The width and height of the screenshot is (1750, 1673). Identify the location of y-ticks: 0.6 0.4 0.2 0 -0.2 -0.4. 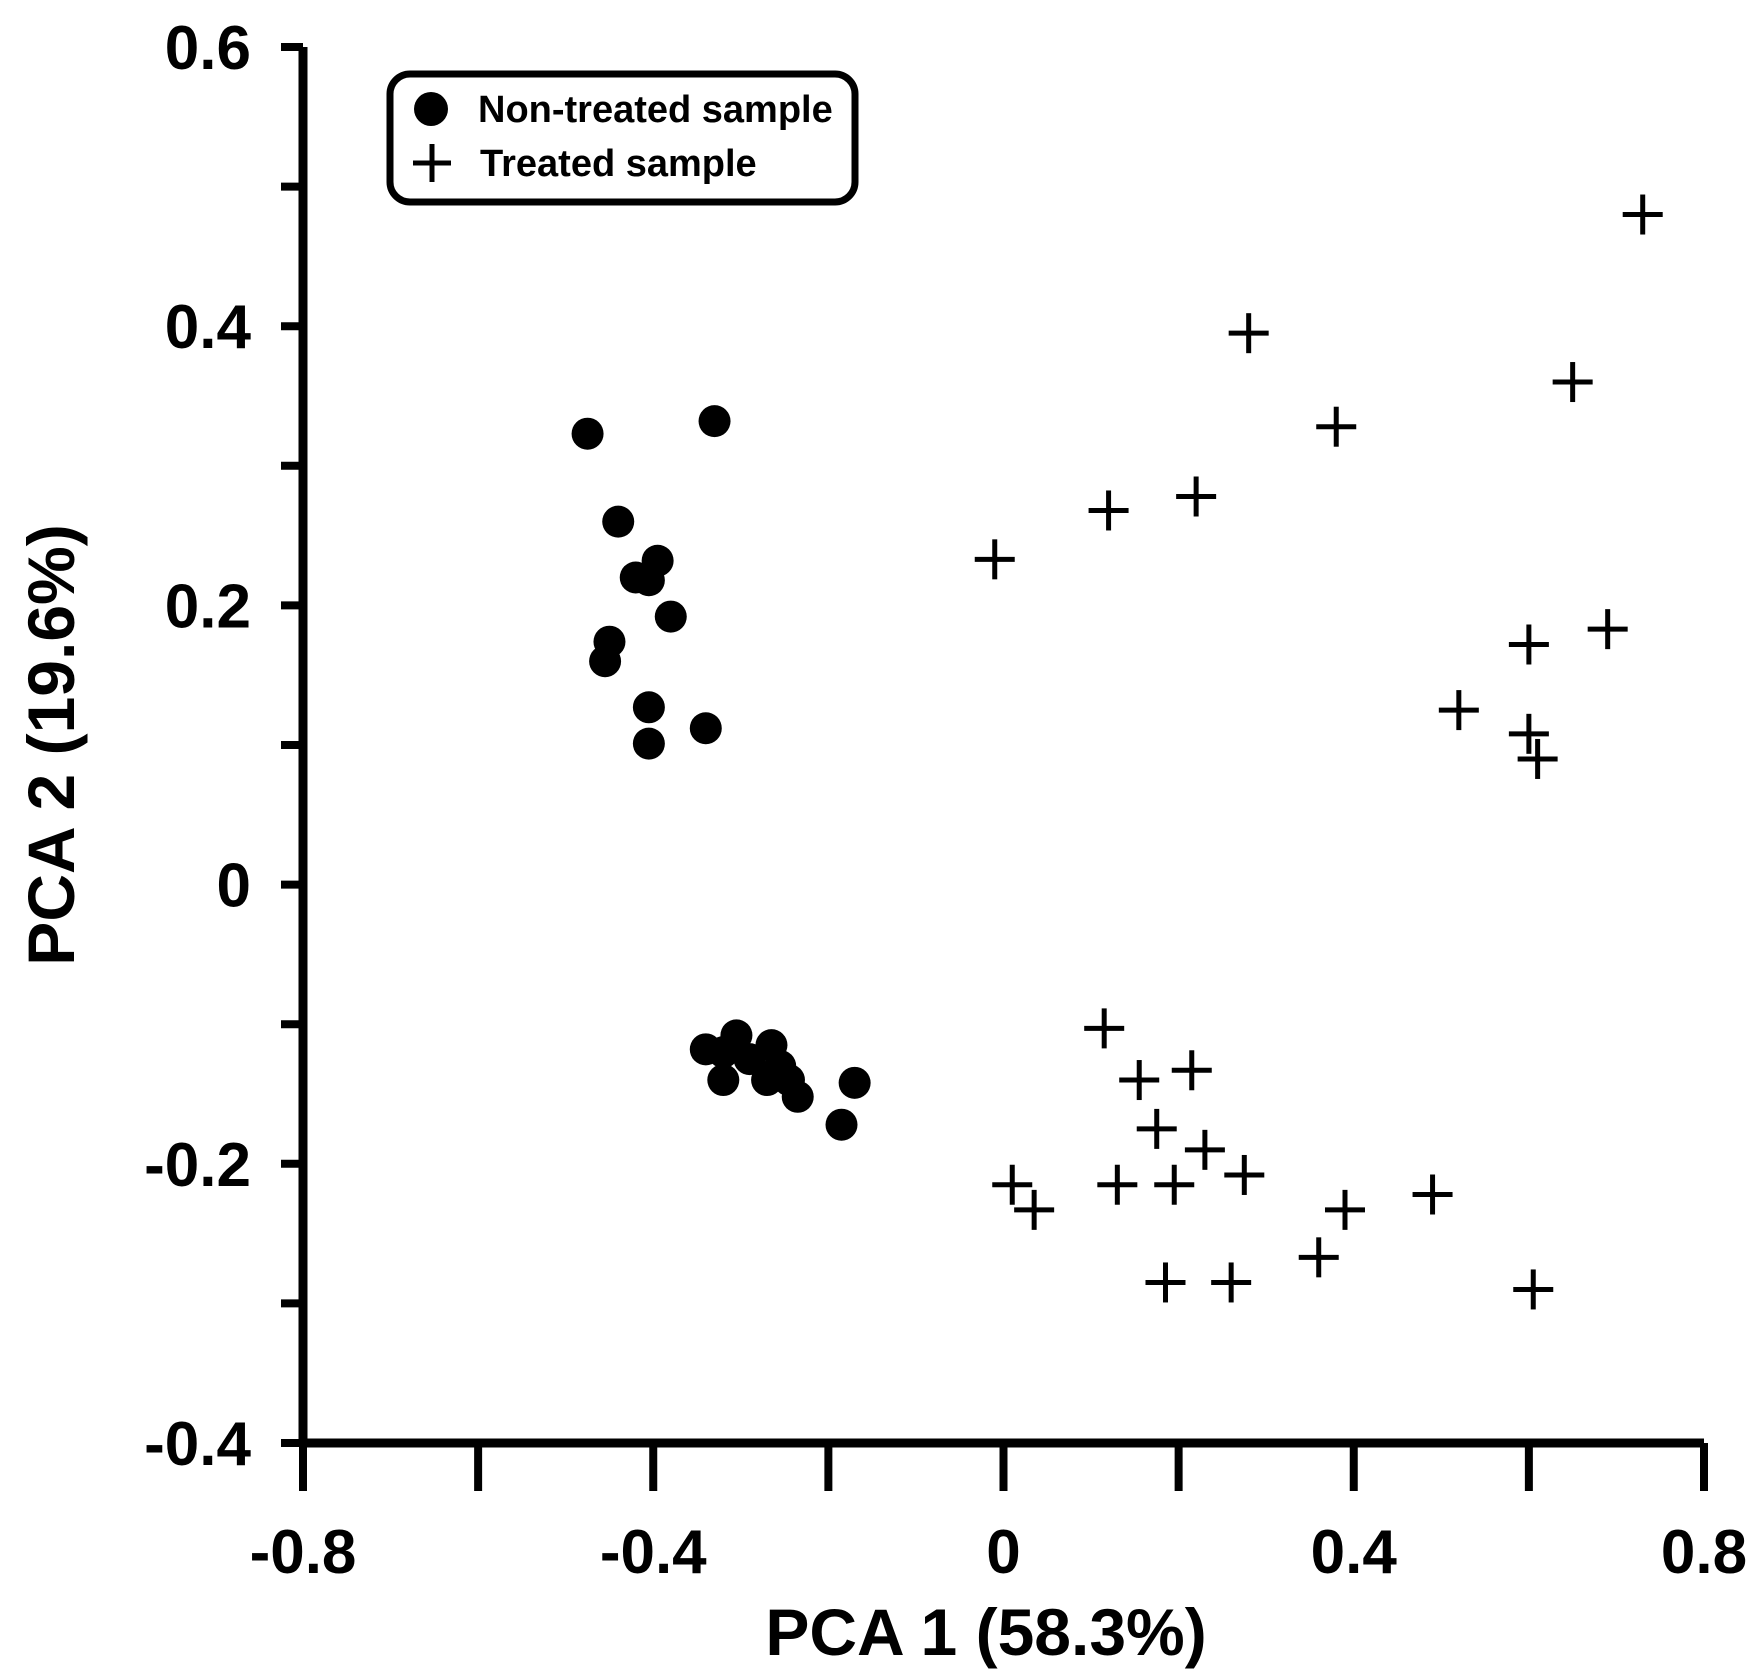
(223, 746).